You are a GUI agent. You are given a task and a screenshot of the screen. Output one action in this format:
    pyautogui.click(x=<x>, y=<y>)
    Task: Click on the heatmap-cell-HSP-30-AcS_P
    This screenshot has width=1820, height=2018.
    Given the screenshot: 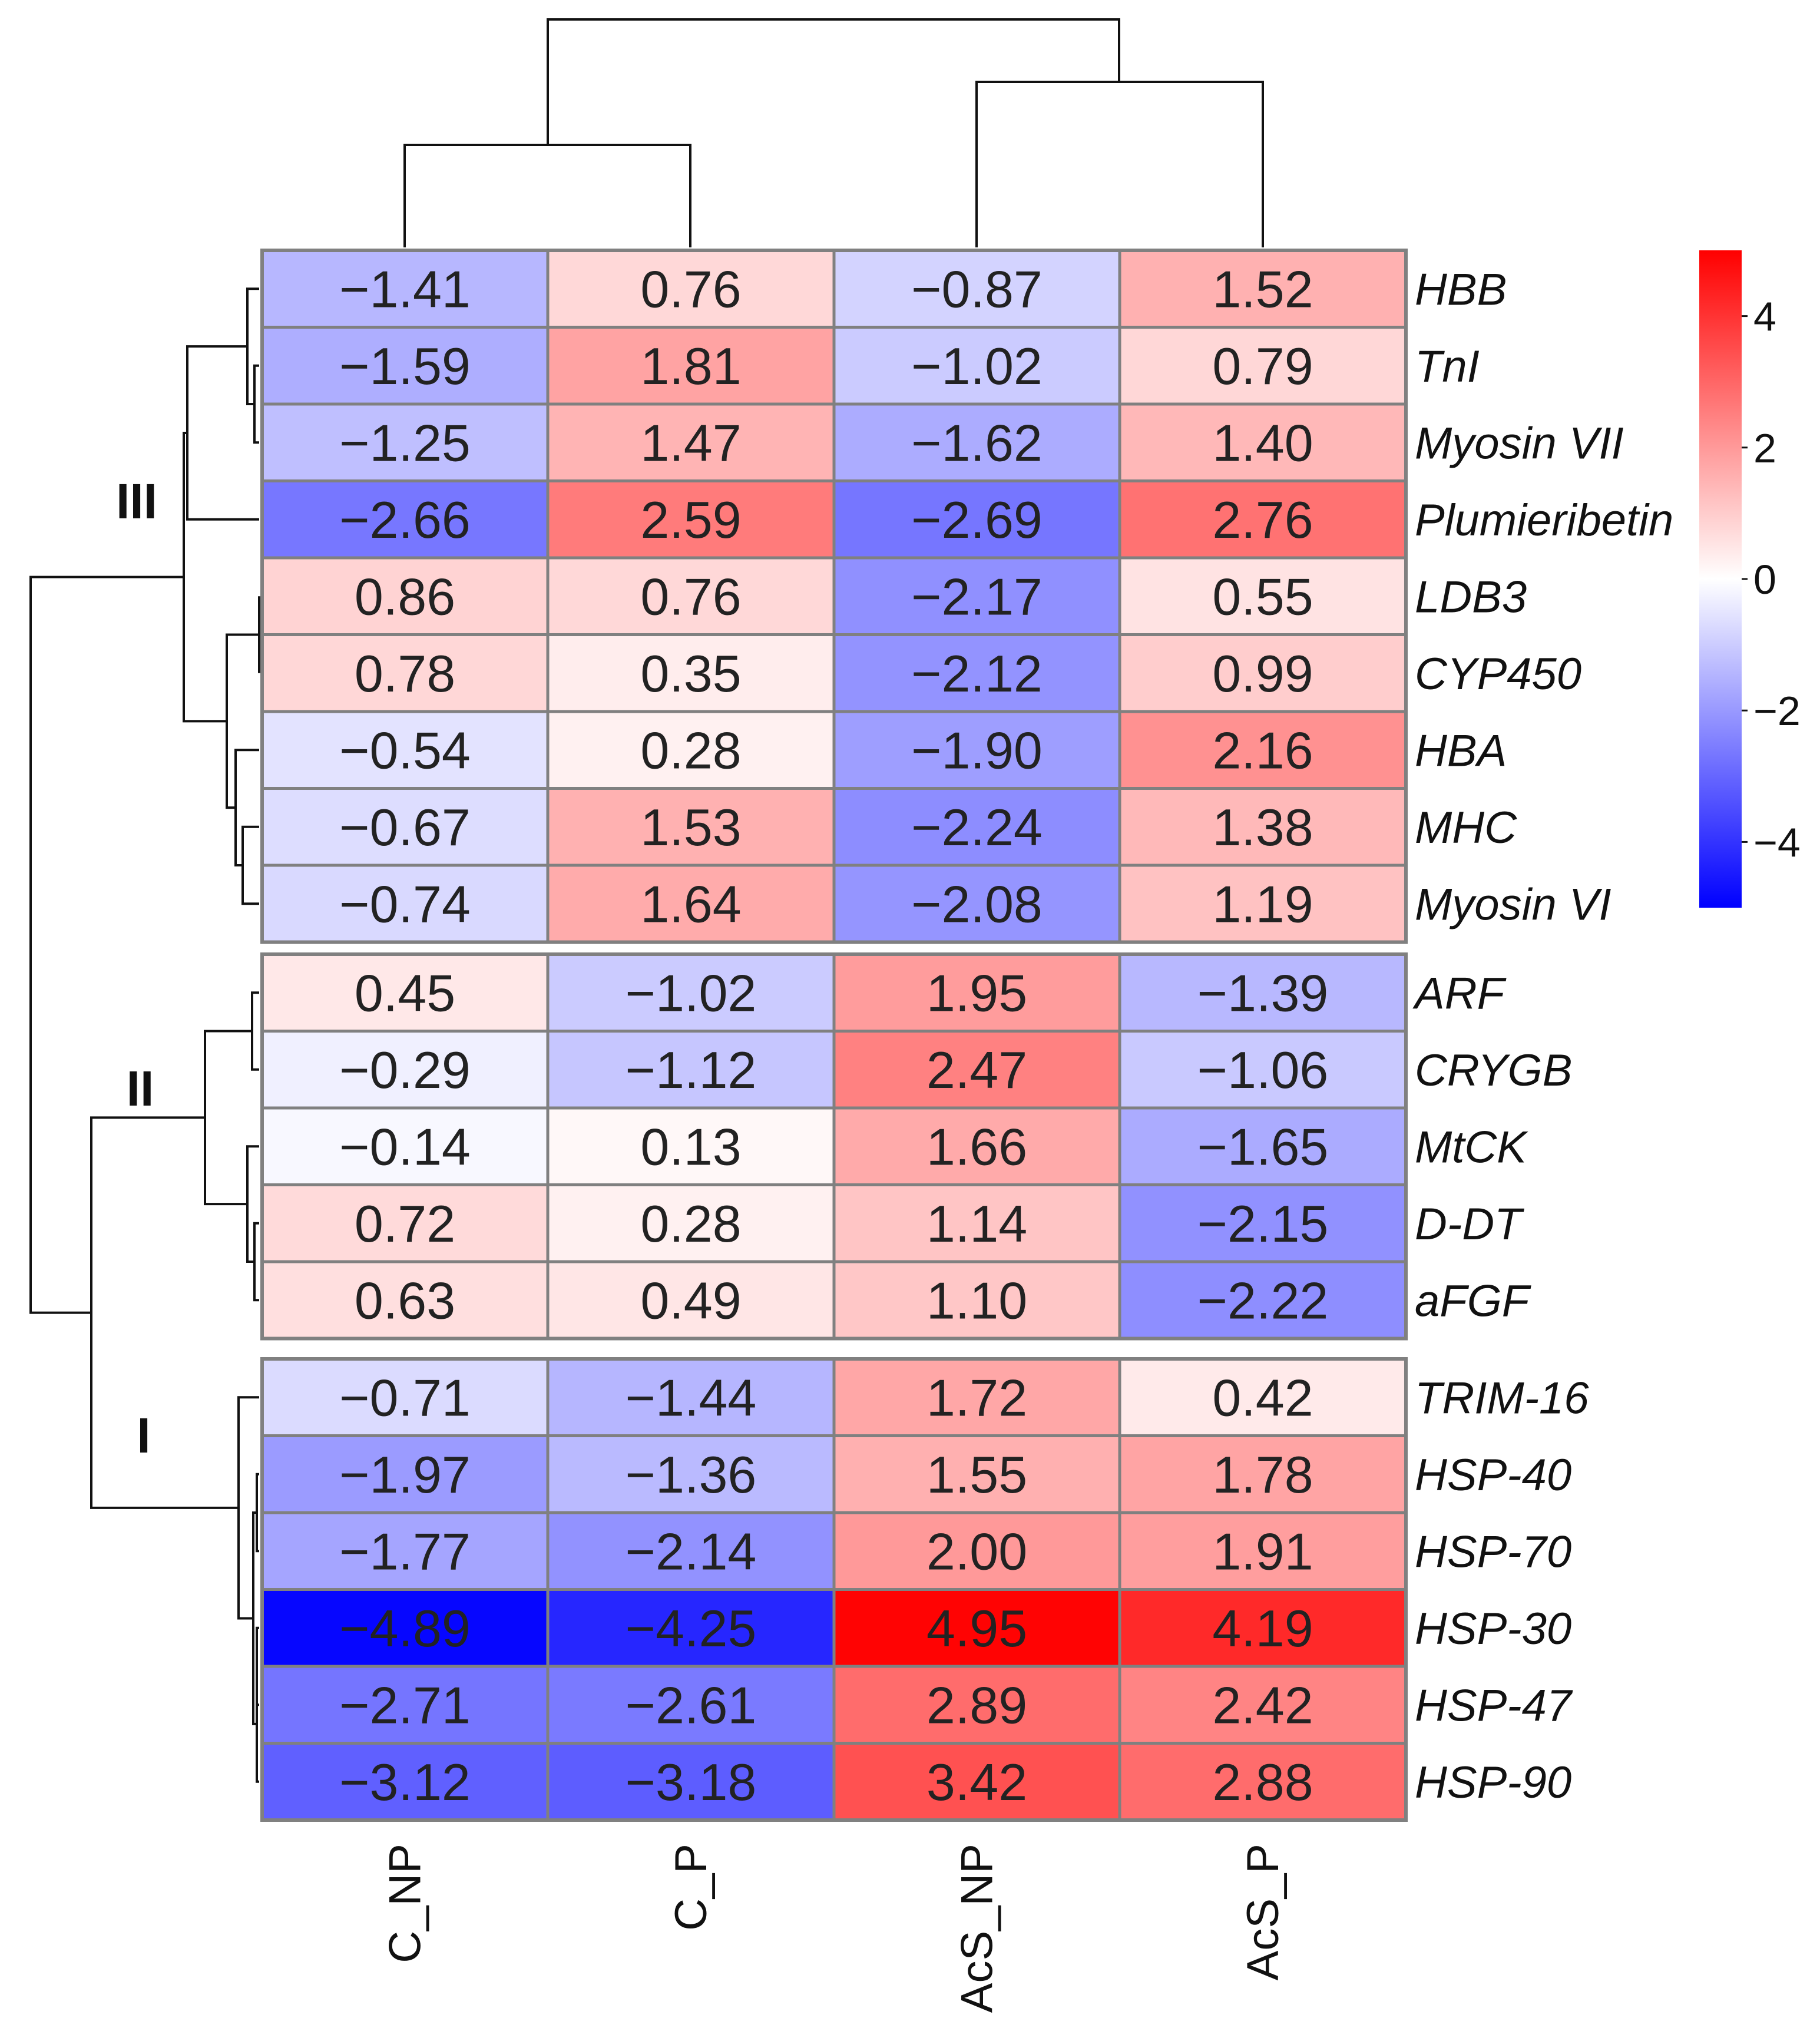 What is the action you would take?
    pyautogui.click(x=1263, y=1628)
    